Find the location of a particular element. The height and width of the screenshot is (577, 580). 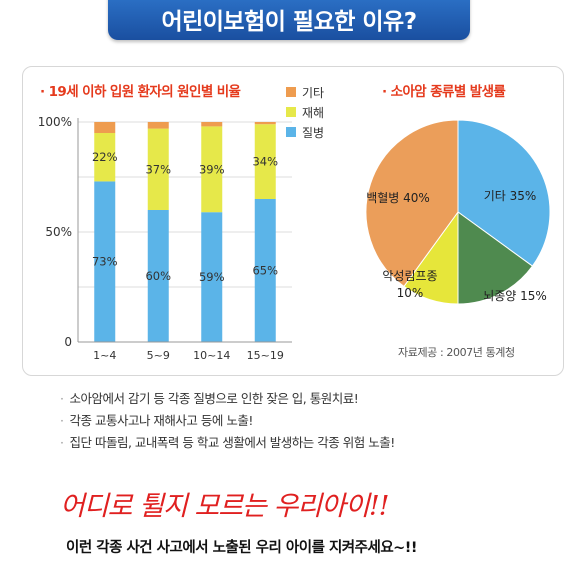

bar-chart-title: · 19세 이하 입원 환자의 원인별 비율 is located at coordinates (140, 92).